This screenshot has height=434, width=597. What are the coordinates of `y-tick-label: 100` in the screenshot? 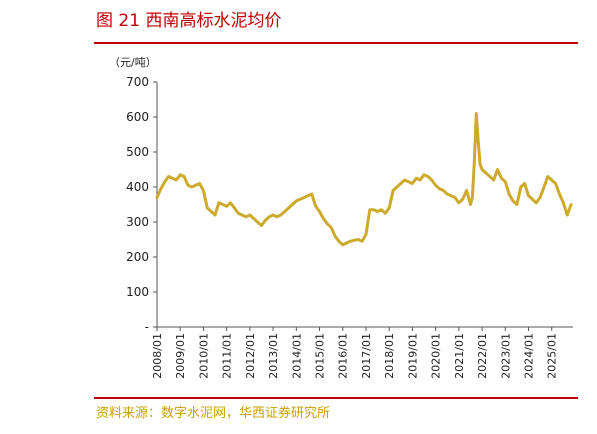 It's located at (137, 292).